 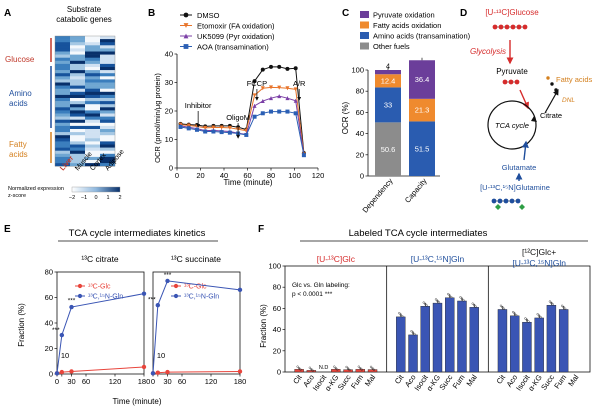 What do you see at coordinates (360, 91) in the screenshot?
I see `chart-c-ytick-label: 80` at bounding box center [360, 91].